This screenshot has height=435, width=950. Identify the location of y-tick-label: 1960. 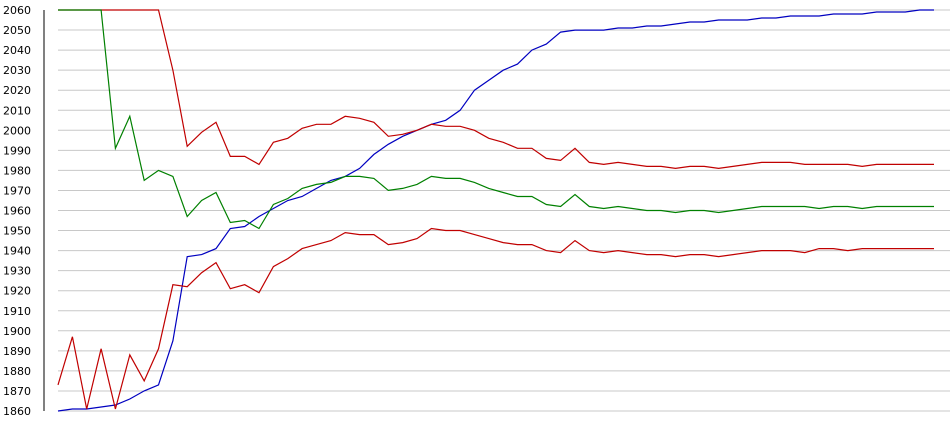
(17, 211).